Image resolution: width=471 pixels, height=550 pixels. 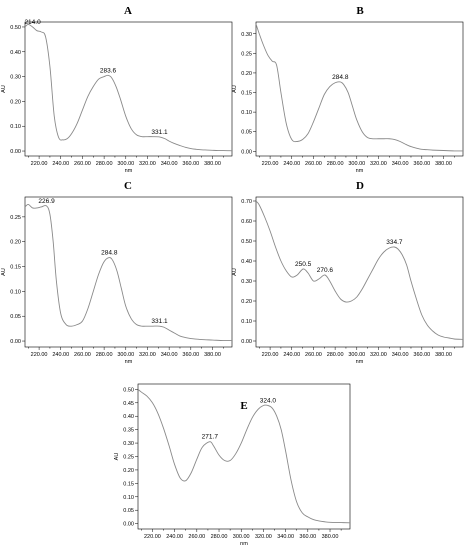 I want to click on y-tick-label: 0.40, so click(x=15, y=53).